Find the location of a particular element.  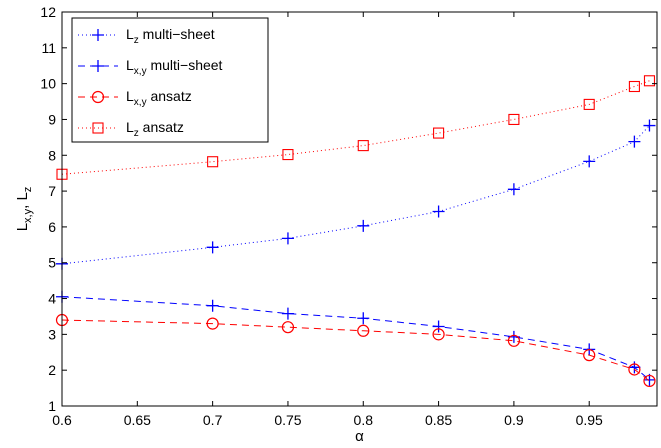

y-tick-label: 3 is located at coordinates (52, 334).